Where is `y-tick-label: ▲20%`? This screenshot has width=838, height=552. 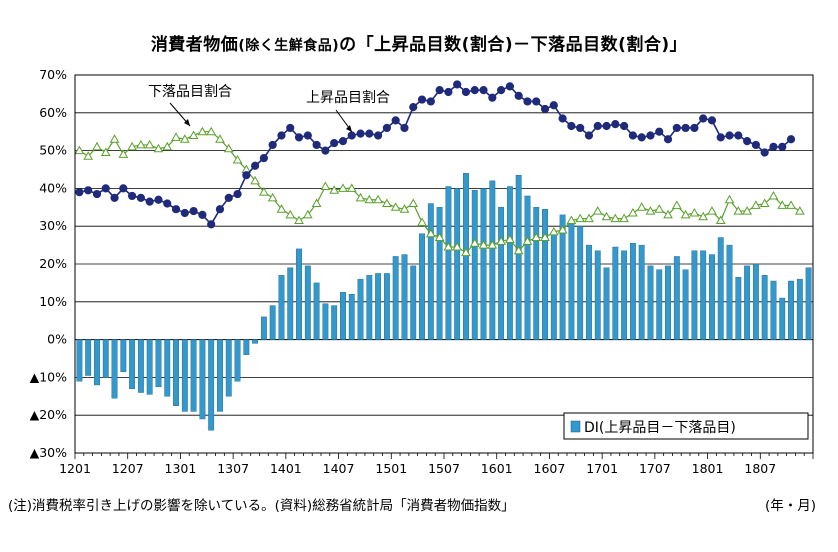
y-tick-label: ▲20% is located at coordinates (49, 414).